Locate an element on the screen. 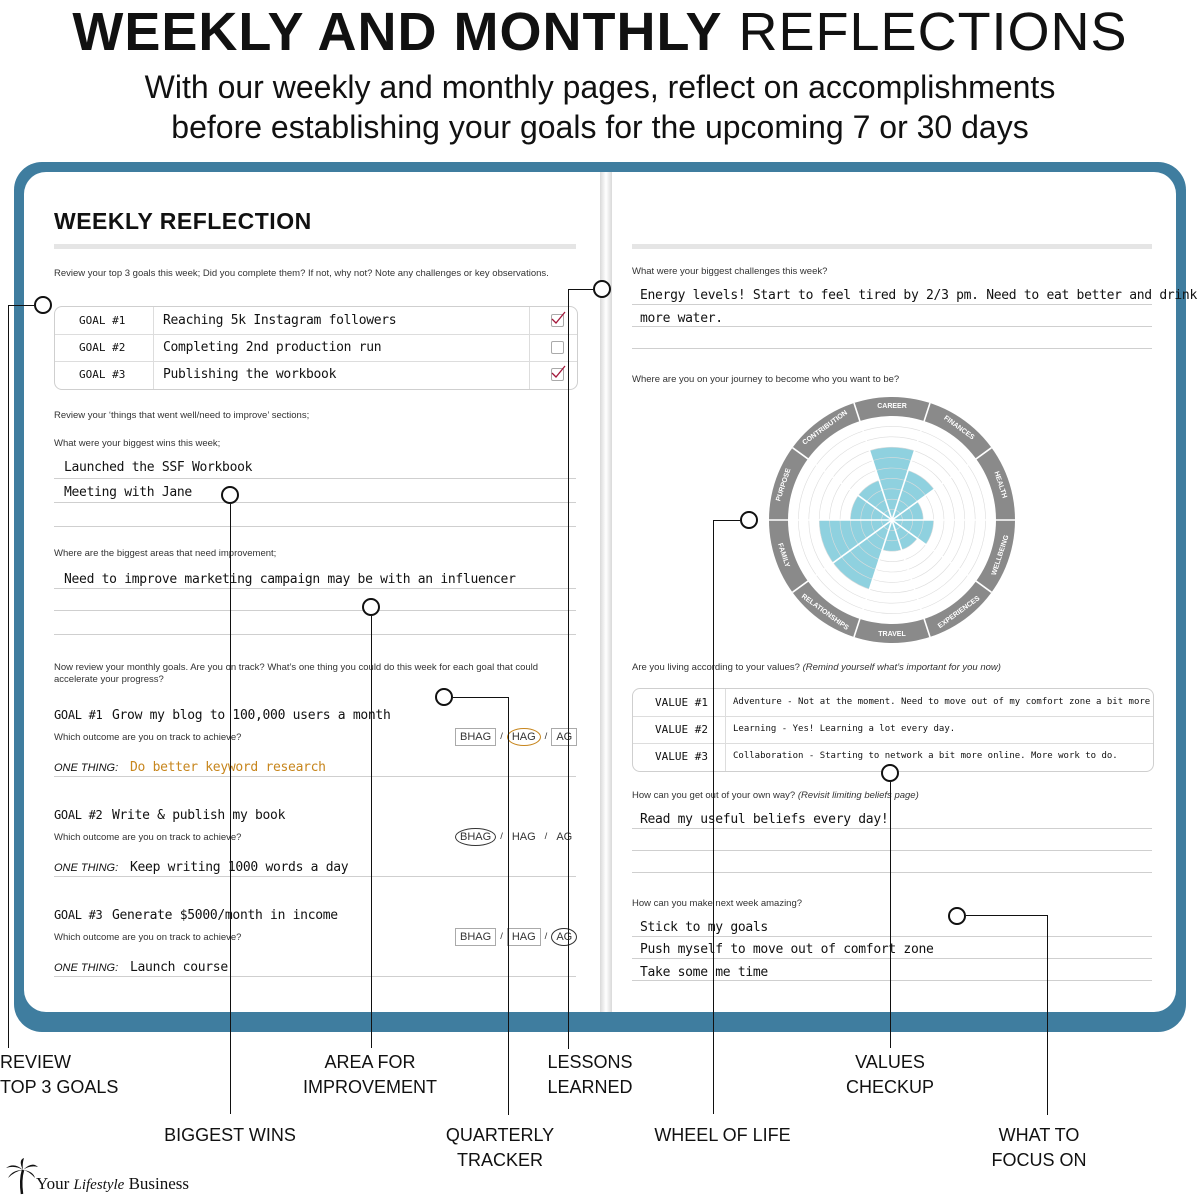 The image size is (1200, 1201). challenge-entry: more water. is located at coordinates (681, 318).